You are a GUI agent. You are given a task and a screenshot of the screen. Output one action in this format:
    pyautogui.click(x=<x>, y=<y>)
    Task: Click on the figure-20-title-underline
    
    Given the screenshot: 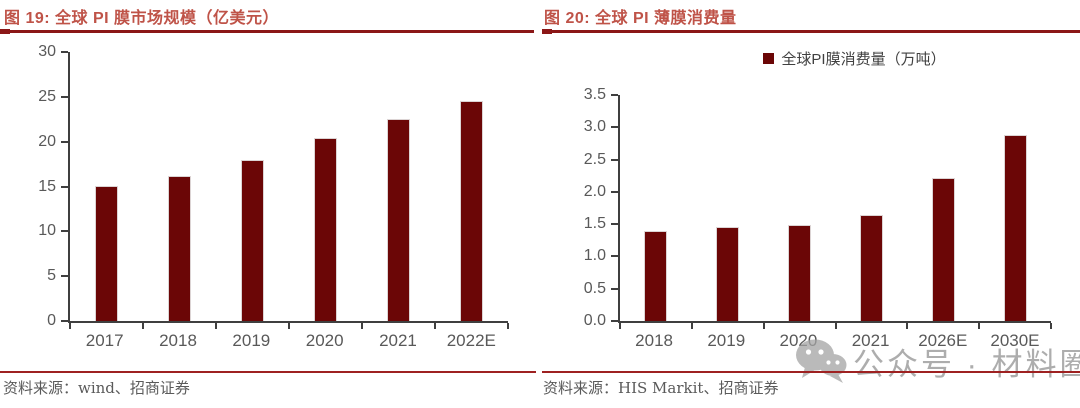 What is the action you would take?
    pyautogui.click(x=811, y=31)
    